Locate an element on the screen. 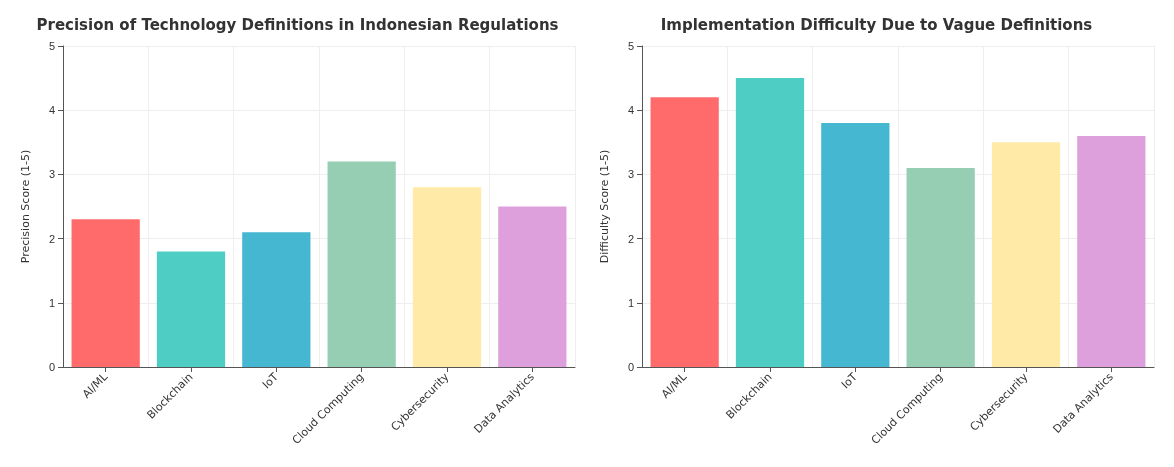  chart-title: Precision of Technology Definitions in Indonesian Regulations is located at coordinates (297, 24).